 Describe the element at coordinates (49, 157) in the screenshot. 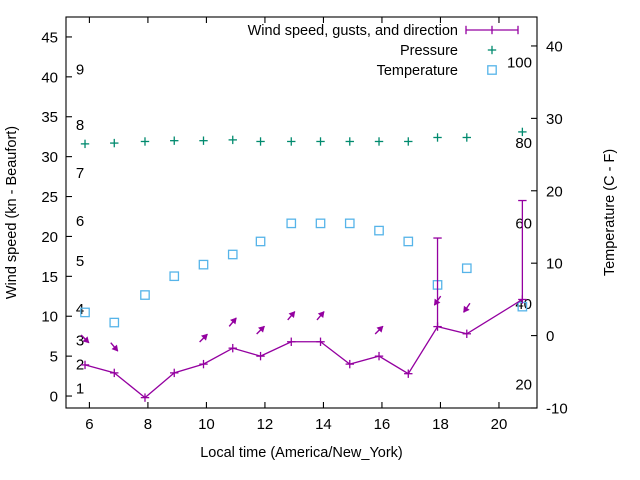

I see `y-left-tick-label: 30` at that location.